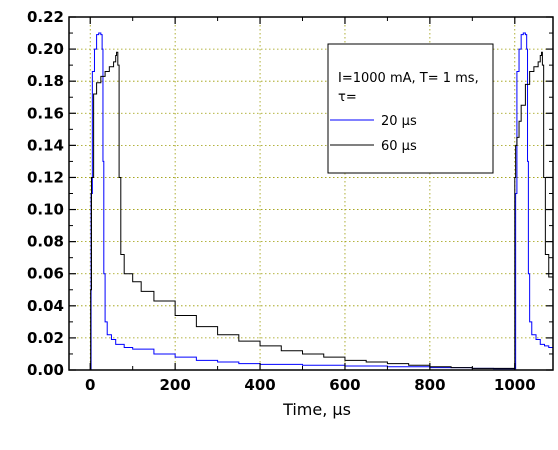  Describe the element at coordinates (515, 385) in the screenshot. I see `x-tick-label: 1000` at that location.